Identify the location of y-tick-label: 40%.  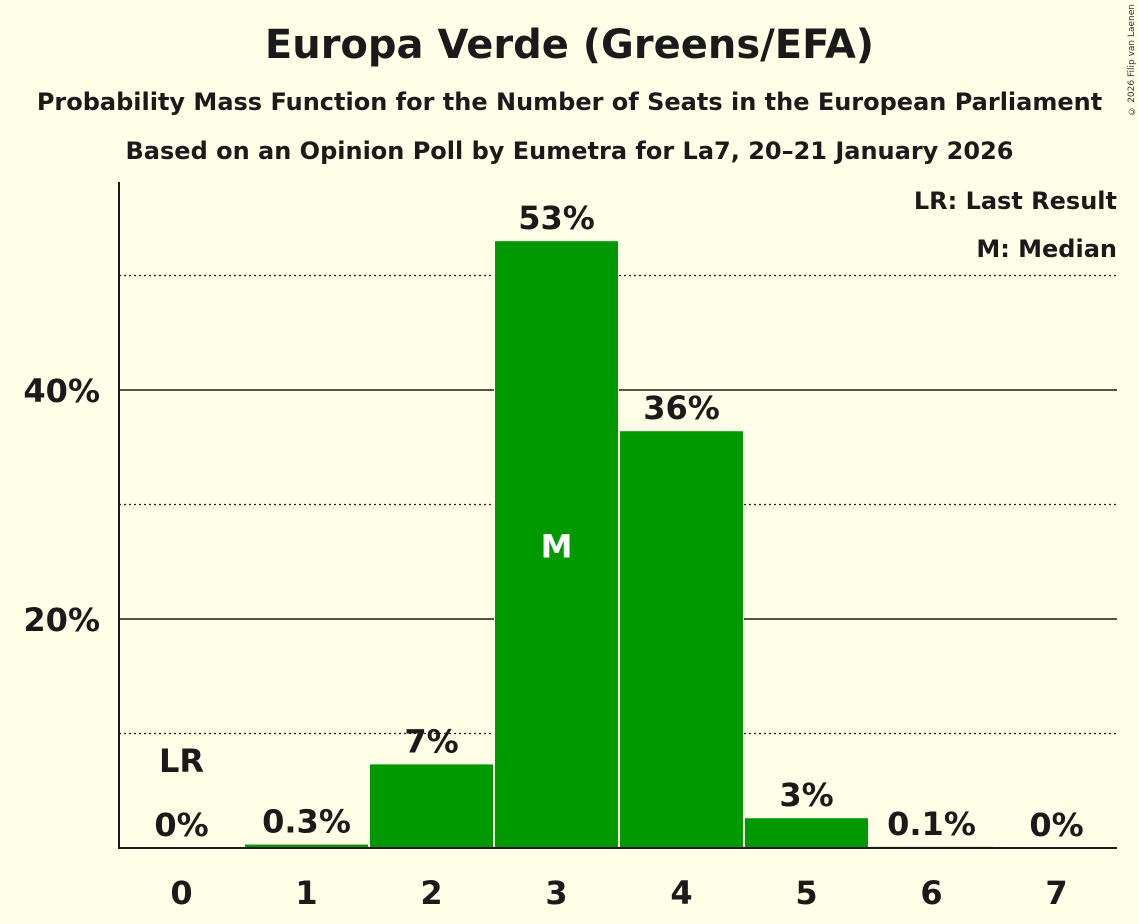
(61, 391).